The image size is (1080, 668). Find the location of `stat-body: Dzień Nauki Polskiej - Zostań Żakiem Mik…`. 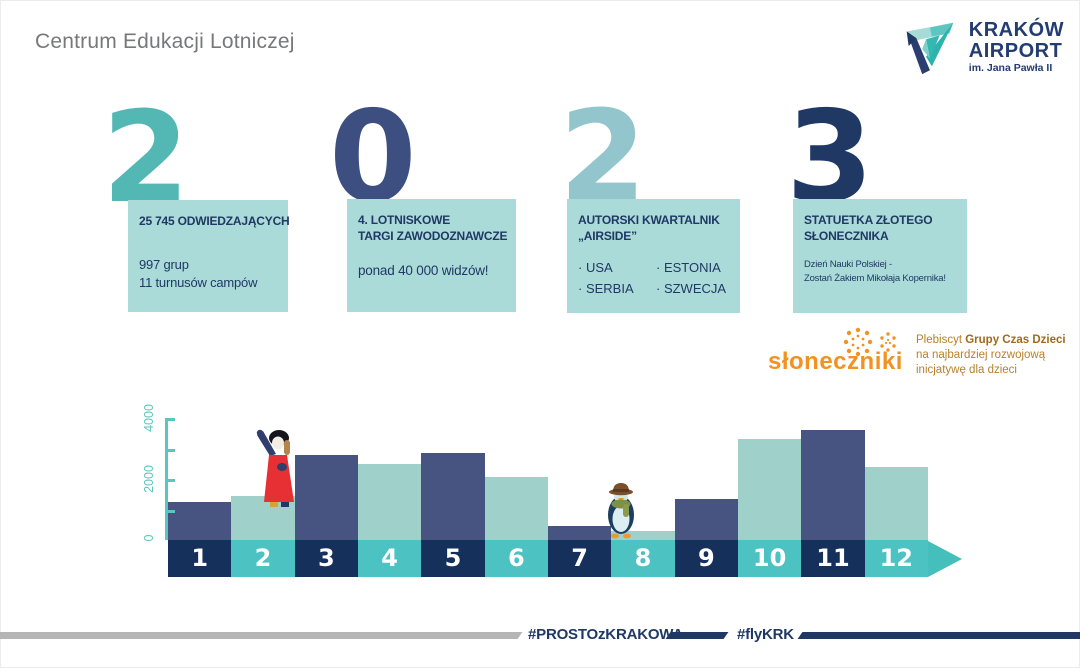

stat-body: Dzień Nauki Polskiej - Zostań Żakiem Mik… is located at coordinates (875, 272).